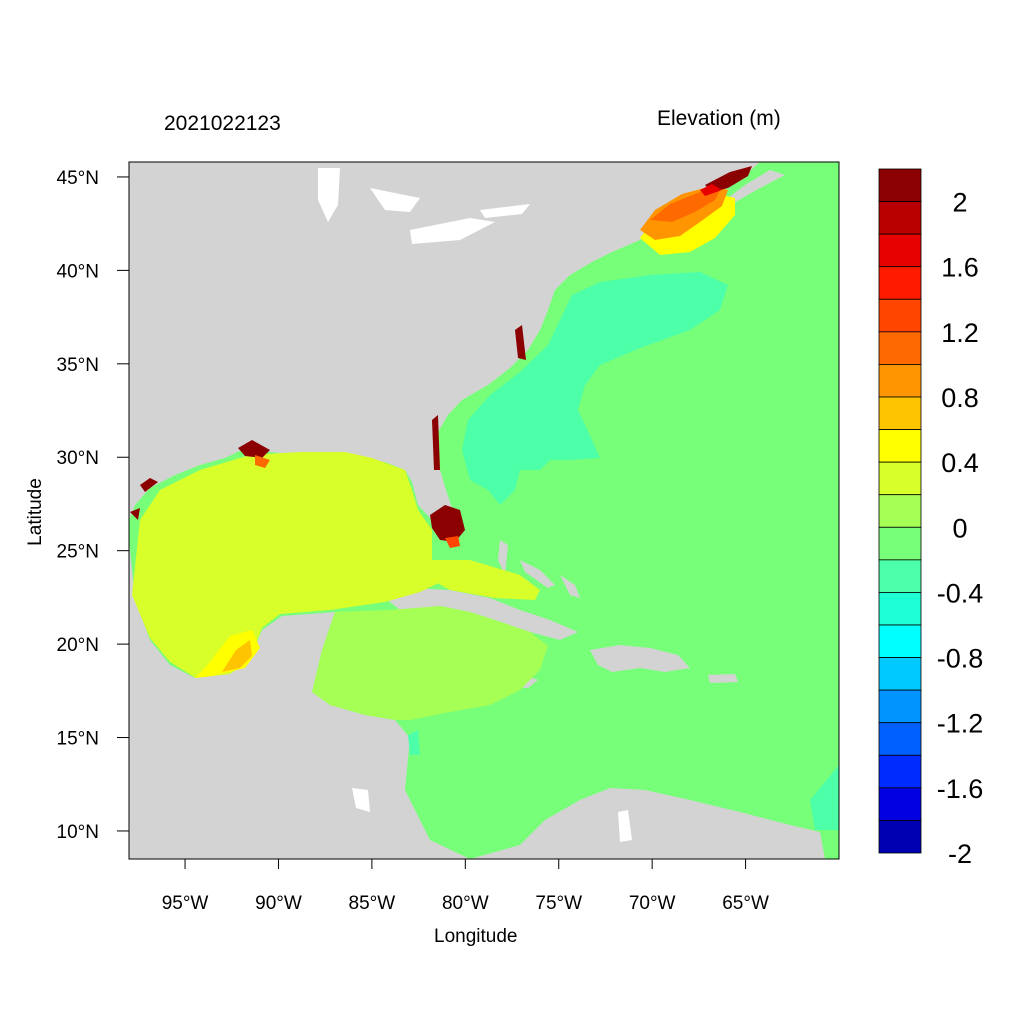 The height and width of the screenshot is (1024, 1024). Describe the element at coordinates (959, 203) in the screenshot. I see `colorbar-label: 2` at that location.